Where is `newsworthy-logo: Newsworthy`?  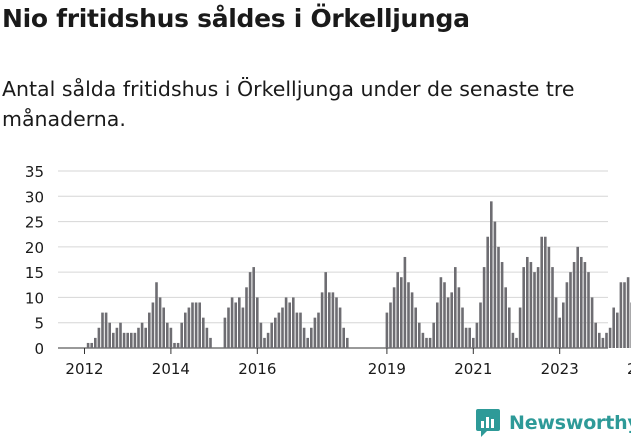
newsworthy-logo: Newsworthy is located at coordinates (553, 423).